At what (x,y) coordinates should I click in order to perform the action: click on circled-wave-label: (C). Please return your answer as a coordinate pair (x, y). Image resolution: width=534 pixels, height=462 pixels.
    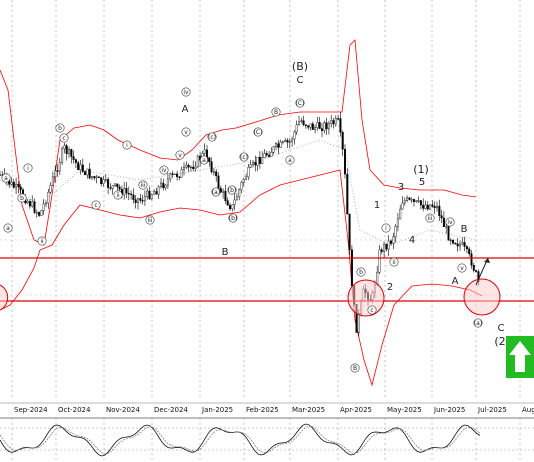
    Looking at the image, I should click on (258, 132).